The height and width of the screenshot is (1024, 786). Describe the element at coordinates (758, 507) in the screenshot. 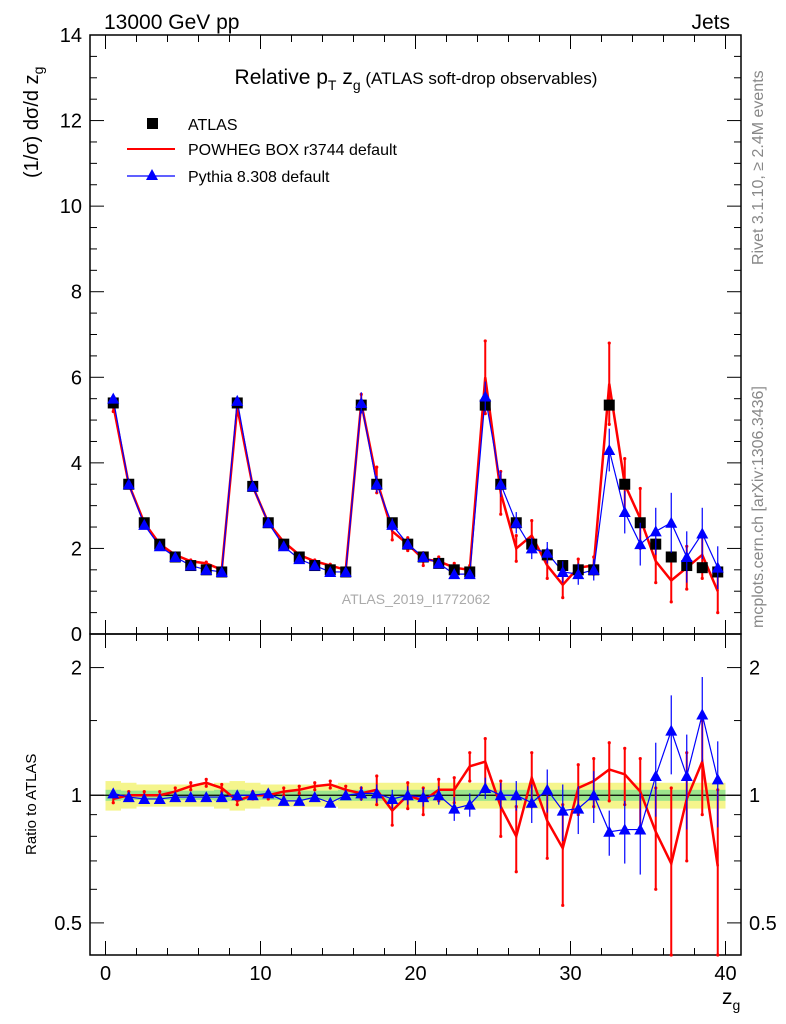

I see `mcplots-label: mcplots.cern.ch [arXiv:1306.3436]` at that location.